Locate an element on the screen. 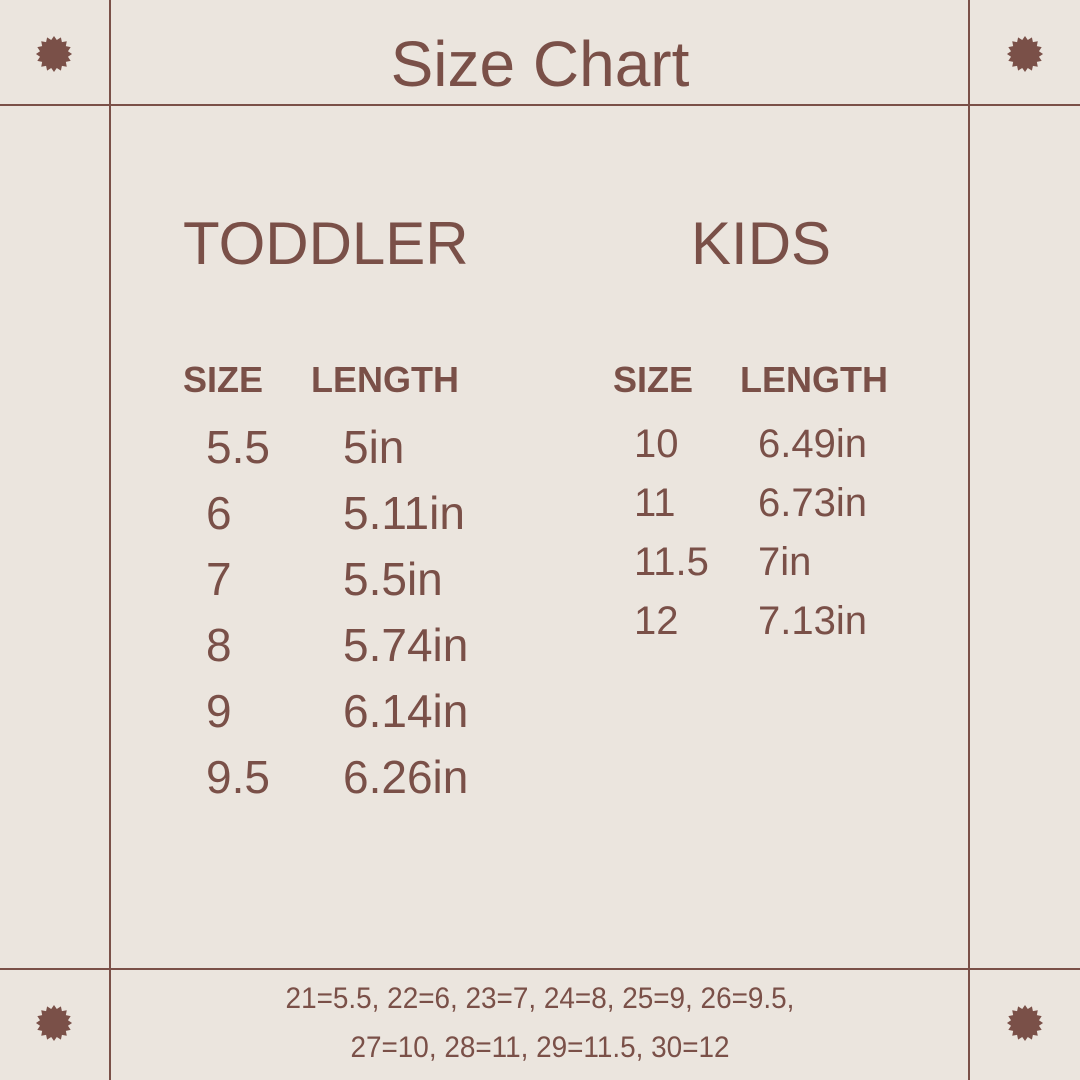 The image size is (1080, 1080). frame-line-bottom is located at coordinates (540, 969).